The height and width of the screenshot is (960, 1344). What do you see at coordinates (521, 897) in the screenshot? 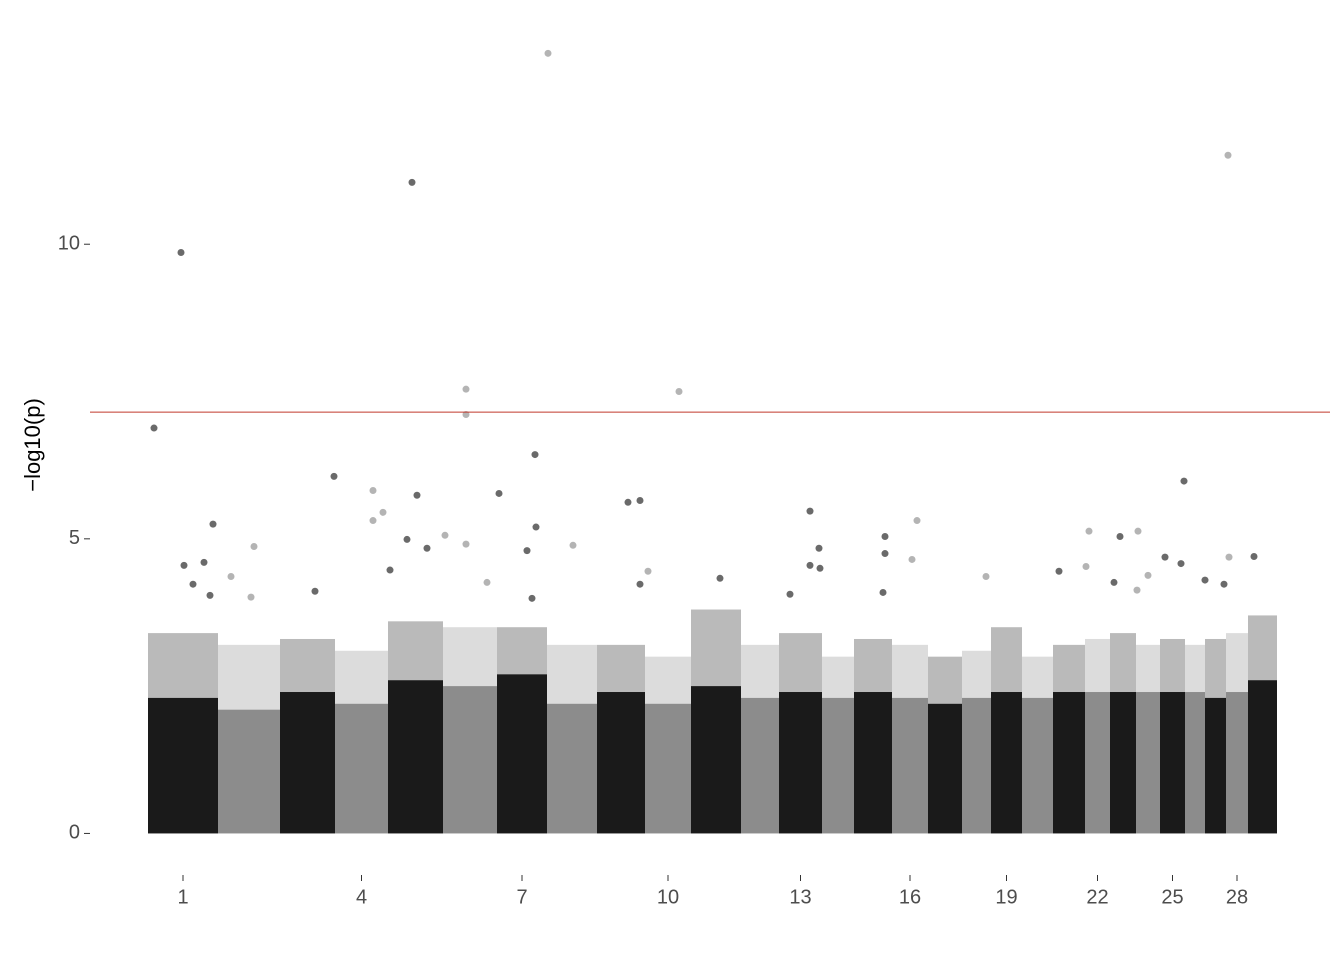
I see `x-tick-label: 7` at bounding box center [521, 897].